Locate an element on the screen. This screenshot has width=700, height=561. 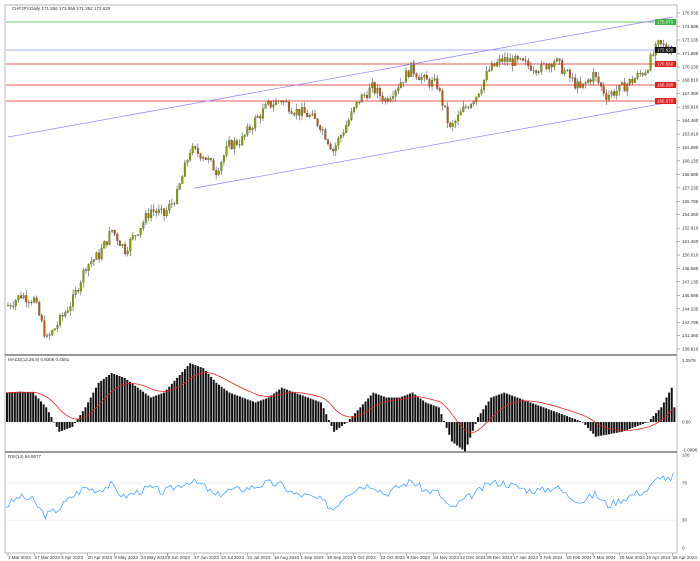
y-tick-label: 165.910 is located at coordinates (690, 107).